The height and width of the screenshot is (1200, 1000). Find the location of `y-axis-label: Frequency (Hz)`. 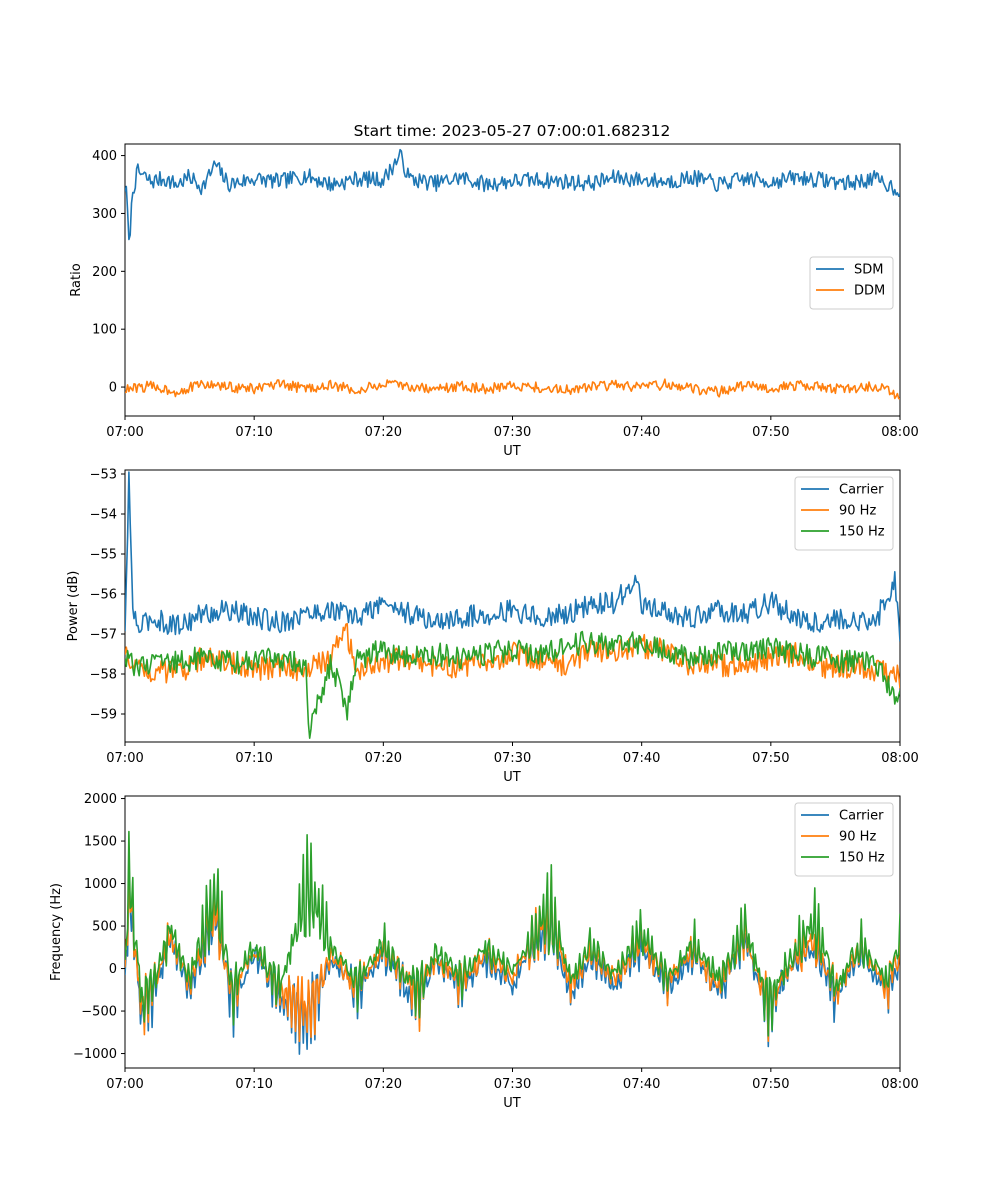

y-axis-label: Frequency (Hz) is located at coordinates (56, 932).